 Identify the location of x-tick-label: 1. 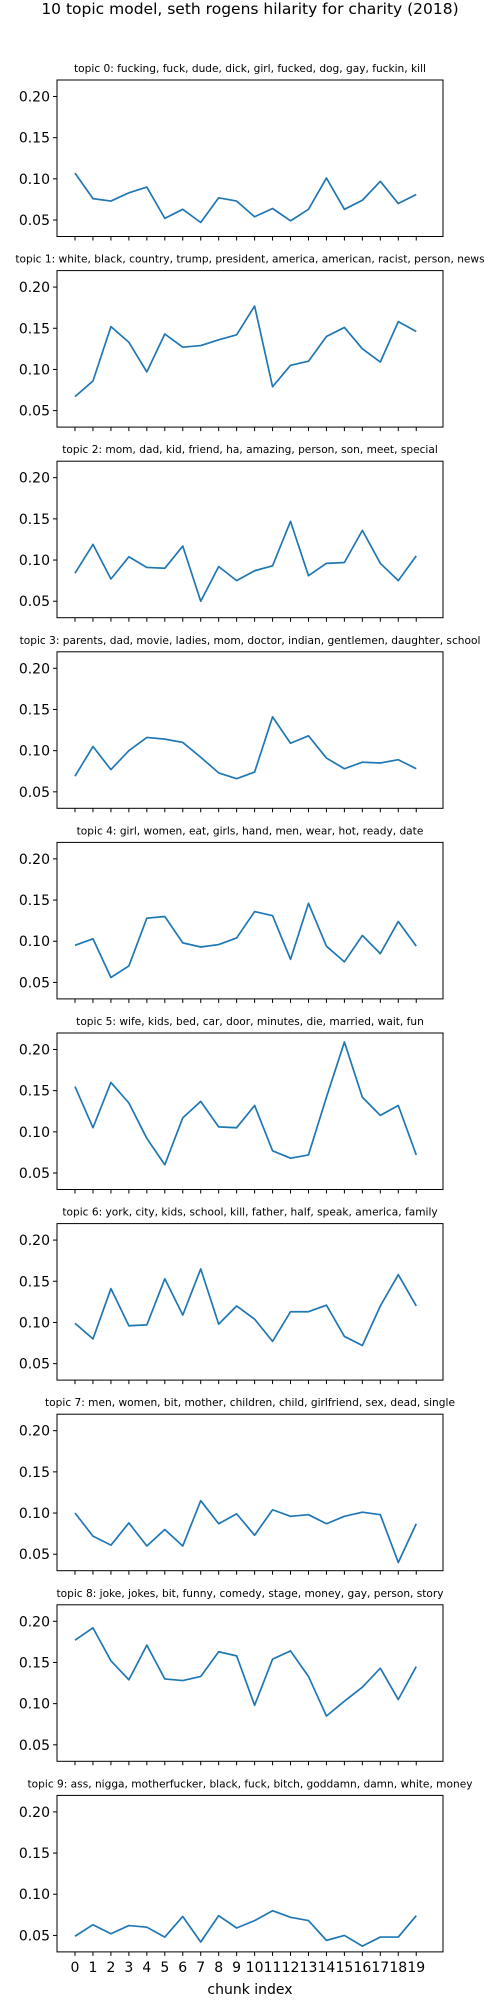
(92, 1968).